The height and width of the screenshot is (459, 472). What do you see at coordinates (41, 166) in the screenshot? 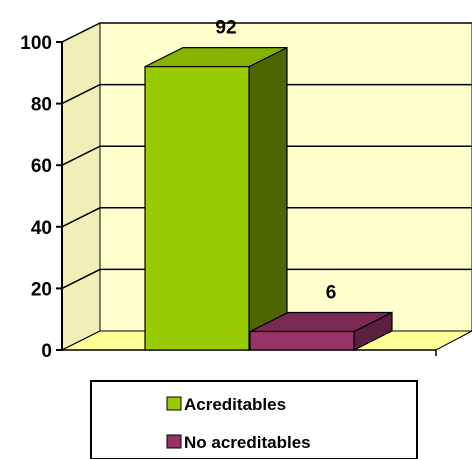
I see `y-tick-label: 60` at bounding box center [41, 166].